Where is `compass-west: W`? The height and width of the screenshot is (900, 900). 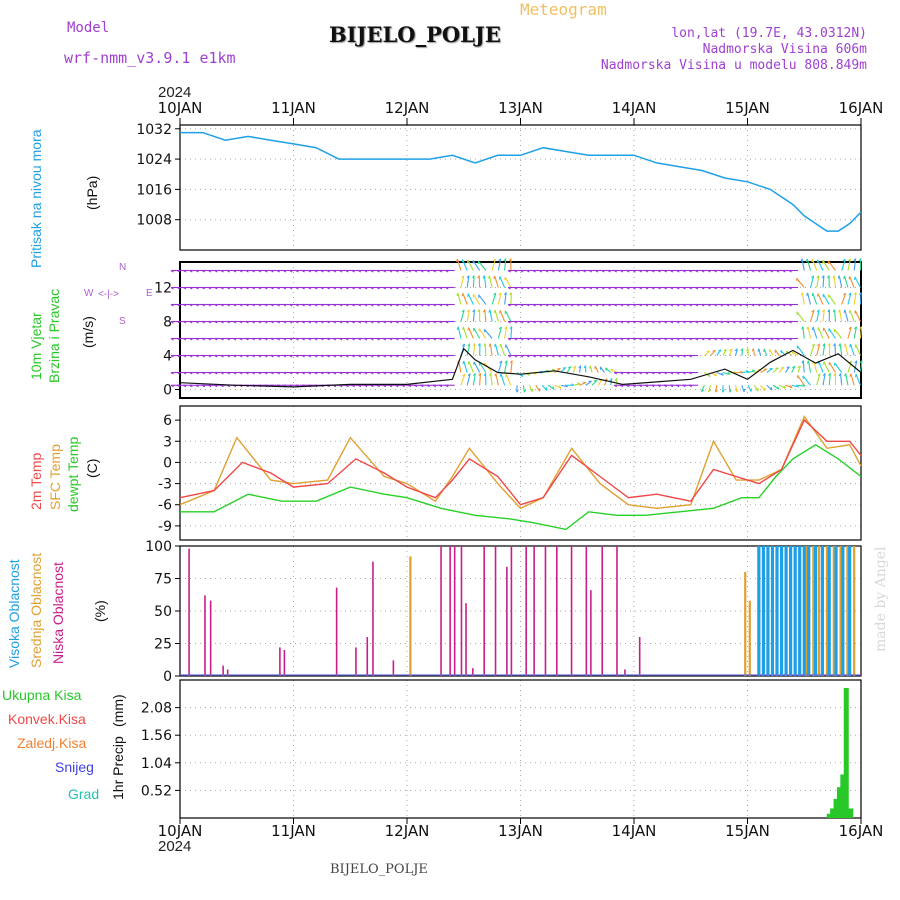 compass-west: W is located at coordinates (89, 293).